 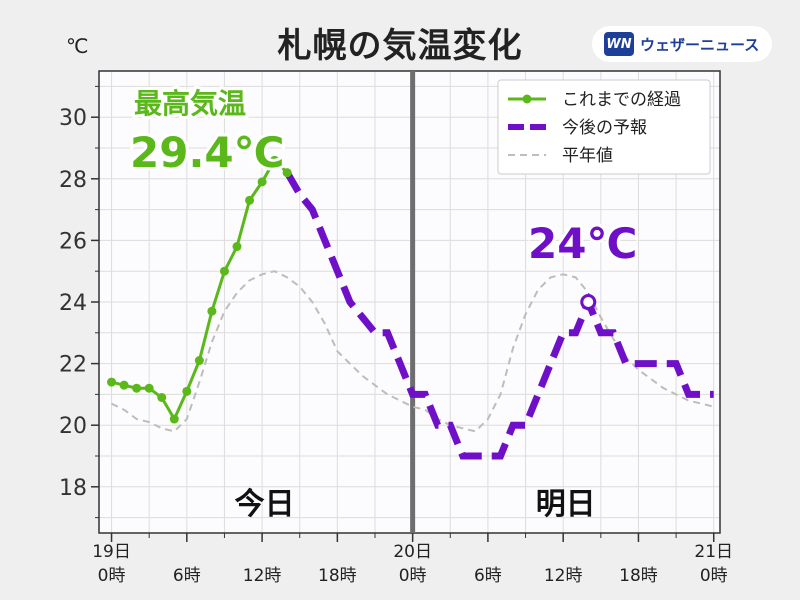 What do you see at coordinates (566, 504) in the screenshot?
I see `day-label-tomorrow: 明日` at bounding box center [566, 504].